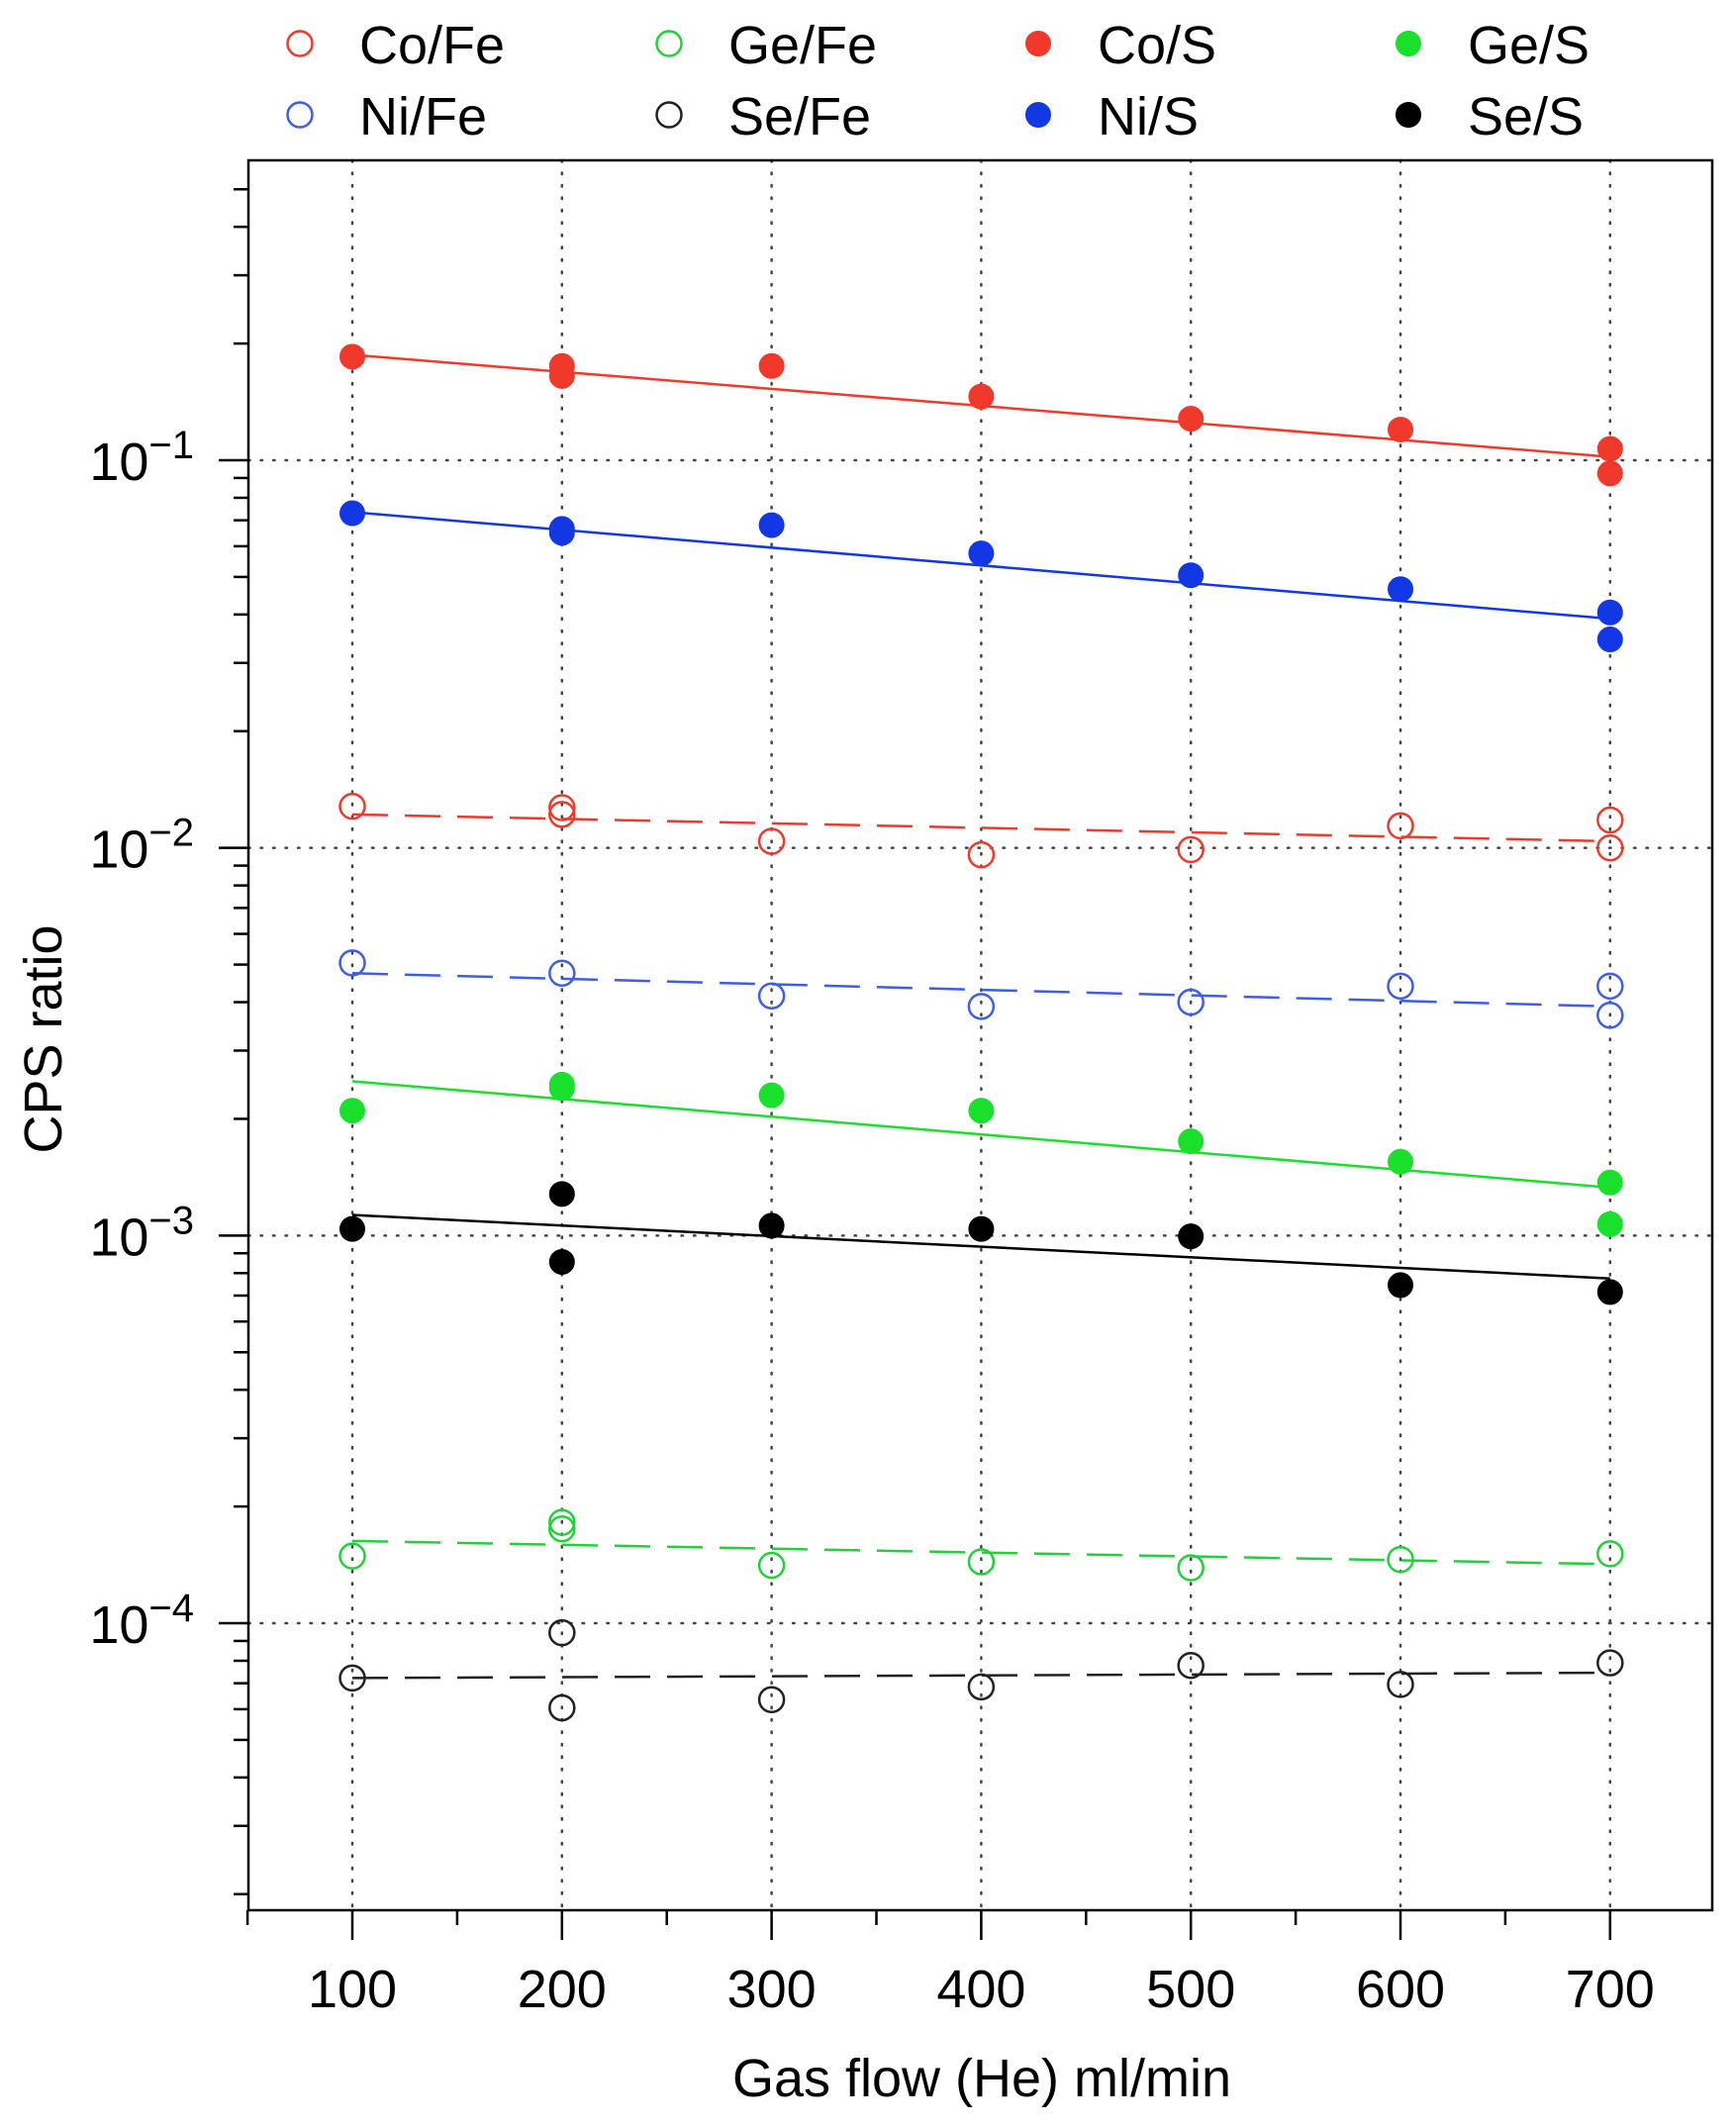 Image resolution: width=1736 pixels, height=2125 pixels. What do you see at coordinates (300, 115) in the screenshot?
I see `legend-marker-ni-fe` at bounding box center [300, 115].